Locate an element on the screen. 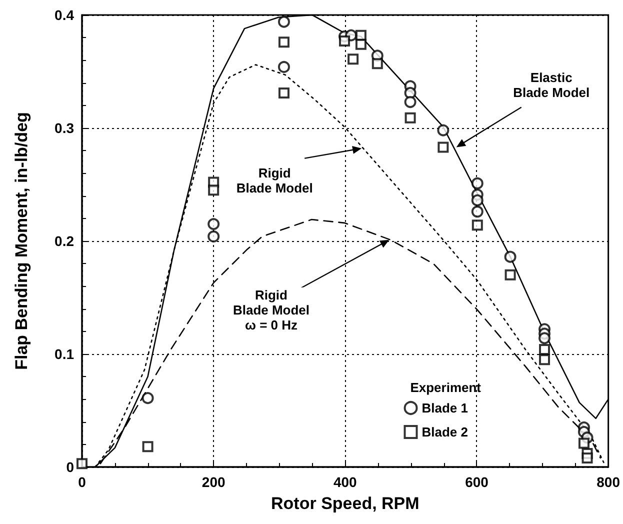  x-tick-label: 200 is located at coordinates (214, 482).